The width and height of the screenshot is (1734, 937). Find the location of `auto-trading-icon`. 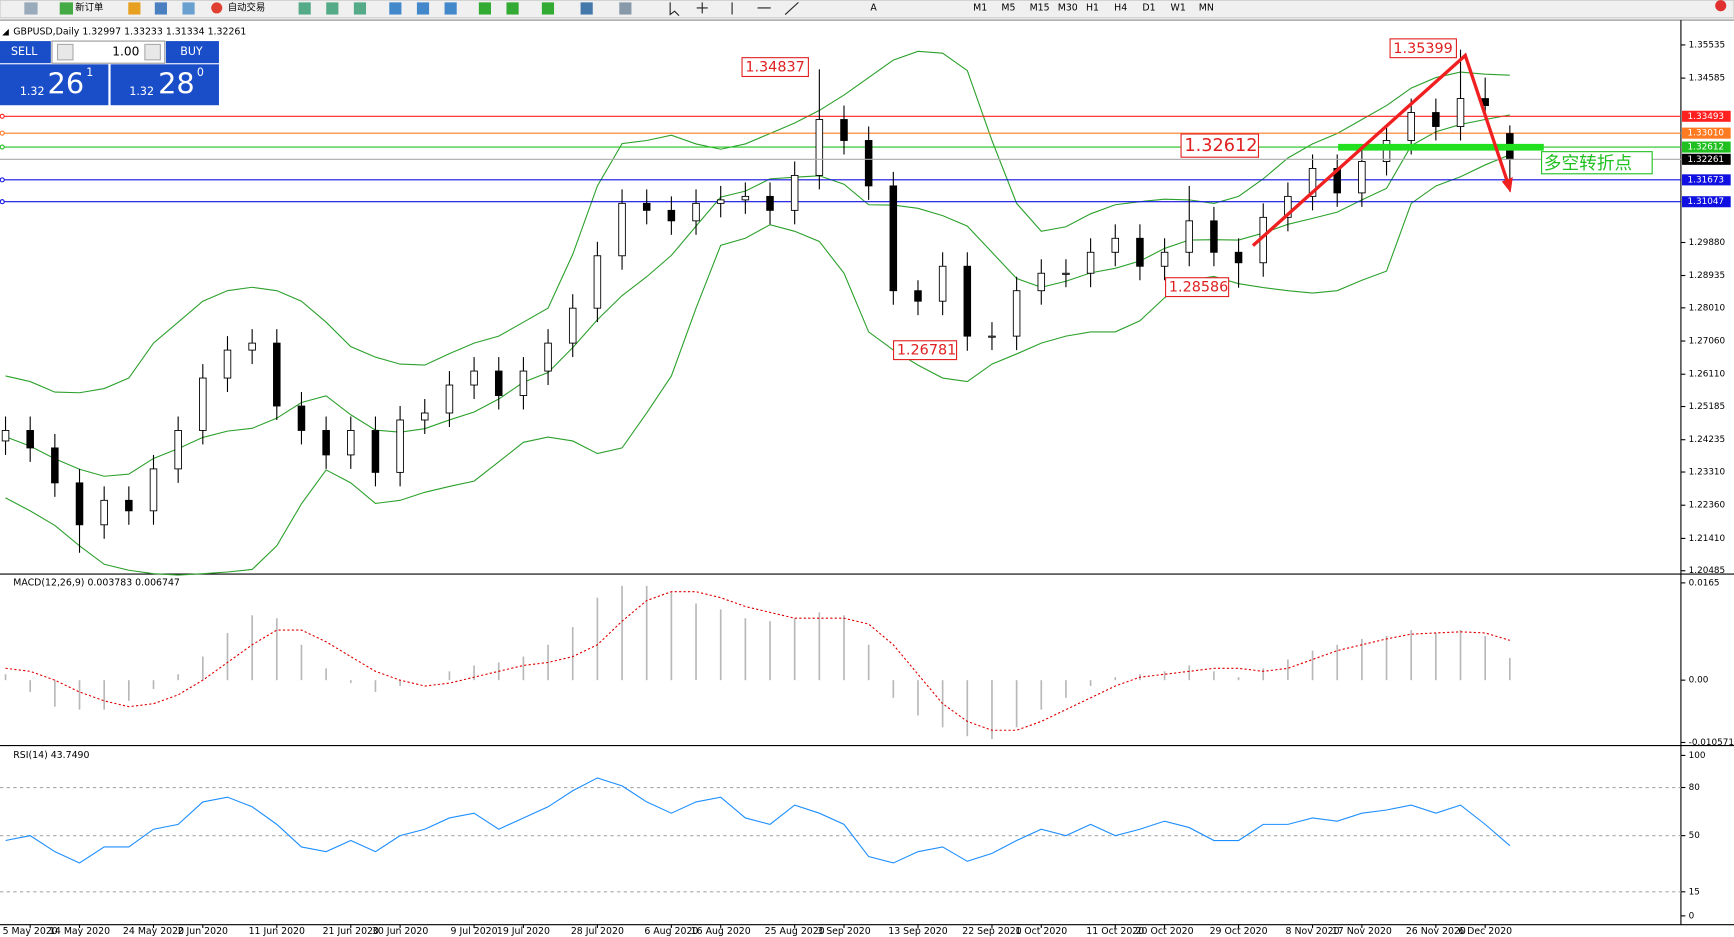

auto-trading-icon is located at coordinates (217, 8).